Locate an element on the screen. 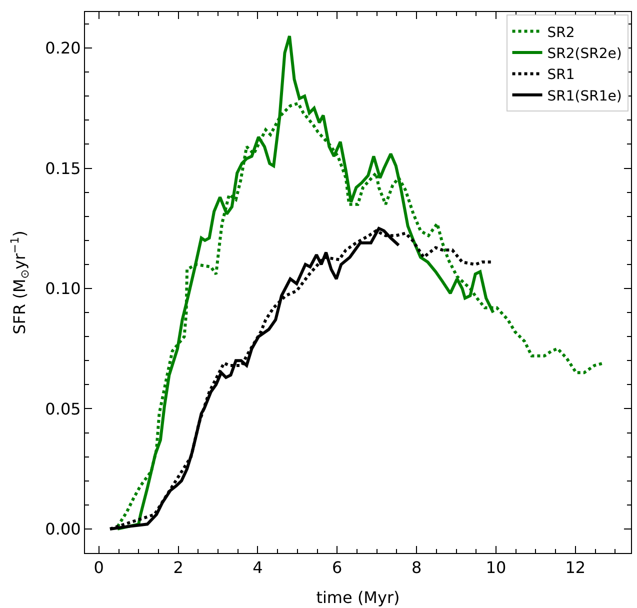  x-tick-label: 2 is located at coordinates (178, 568).